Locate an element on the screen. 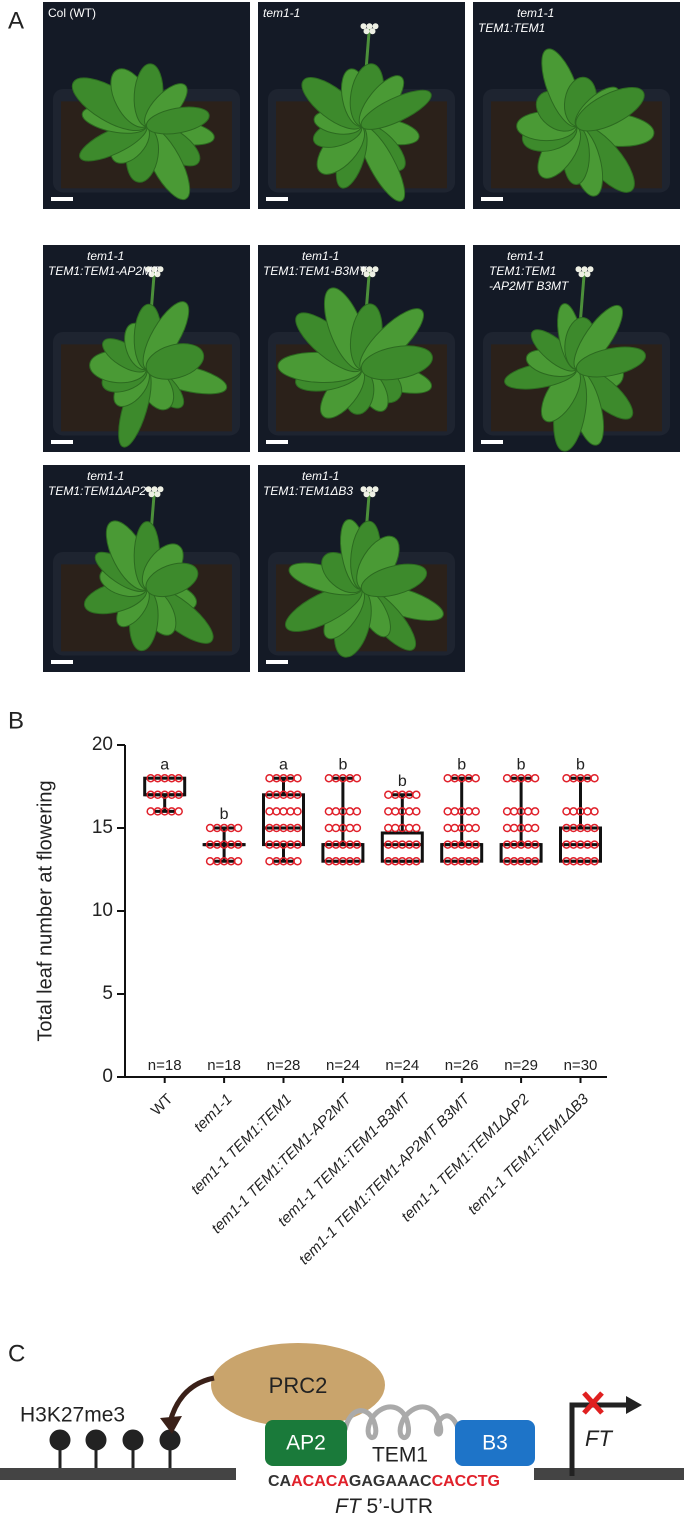 The image size is (684, 1522). panel-label: A is located at coordinates (16, 20).